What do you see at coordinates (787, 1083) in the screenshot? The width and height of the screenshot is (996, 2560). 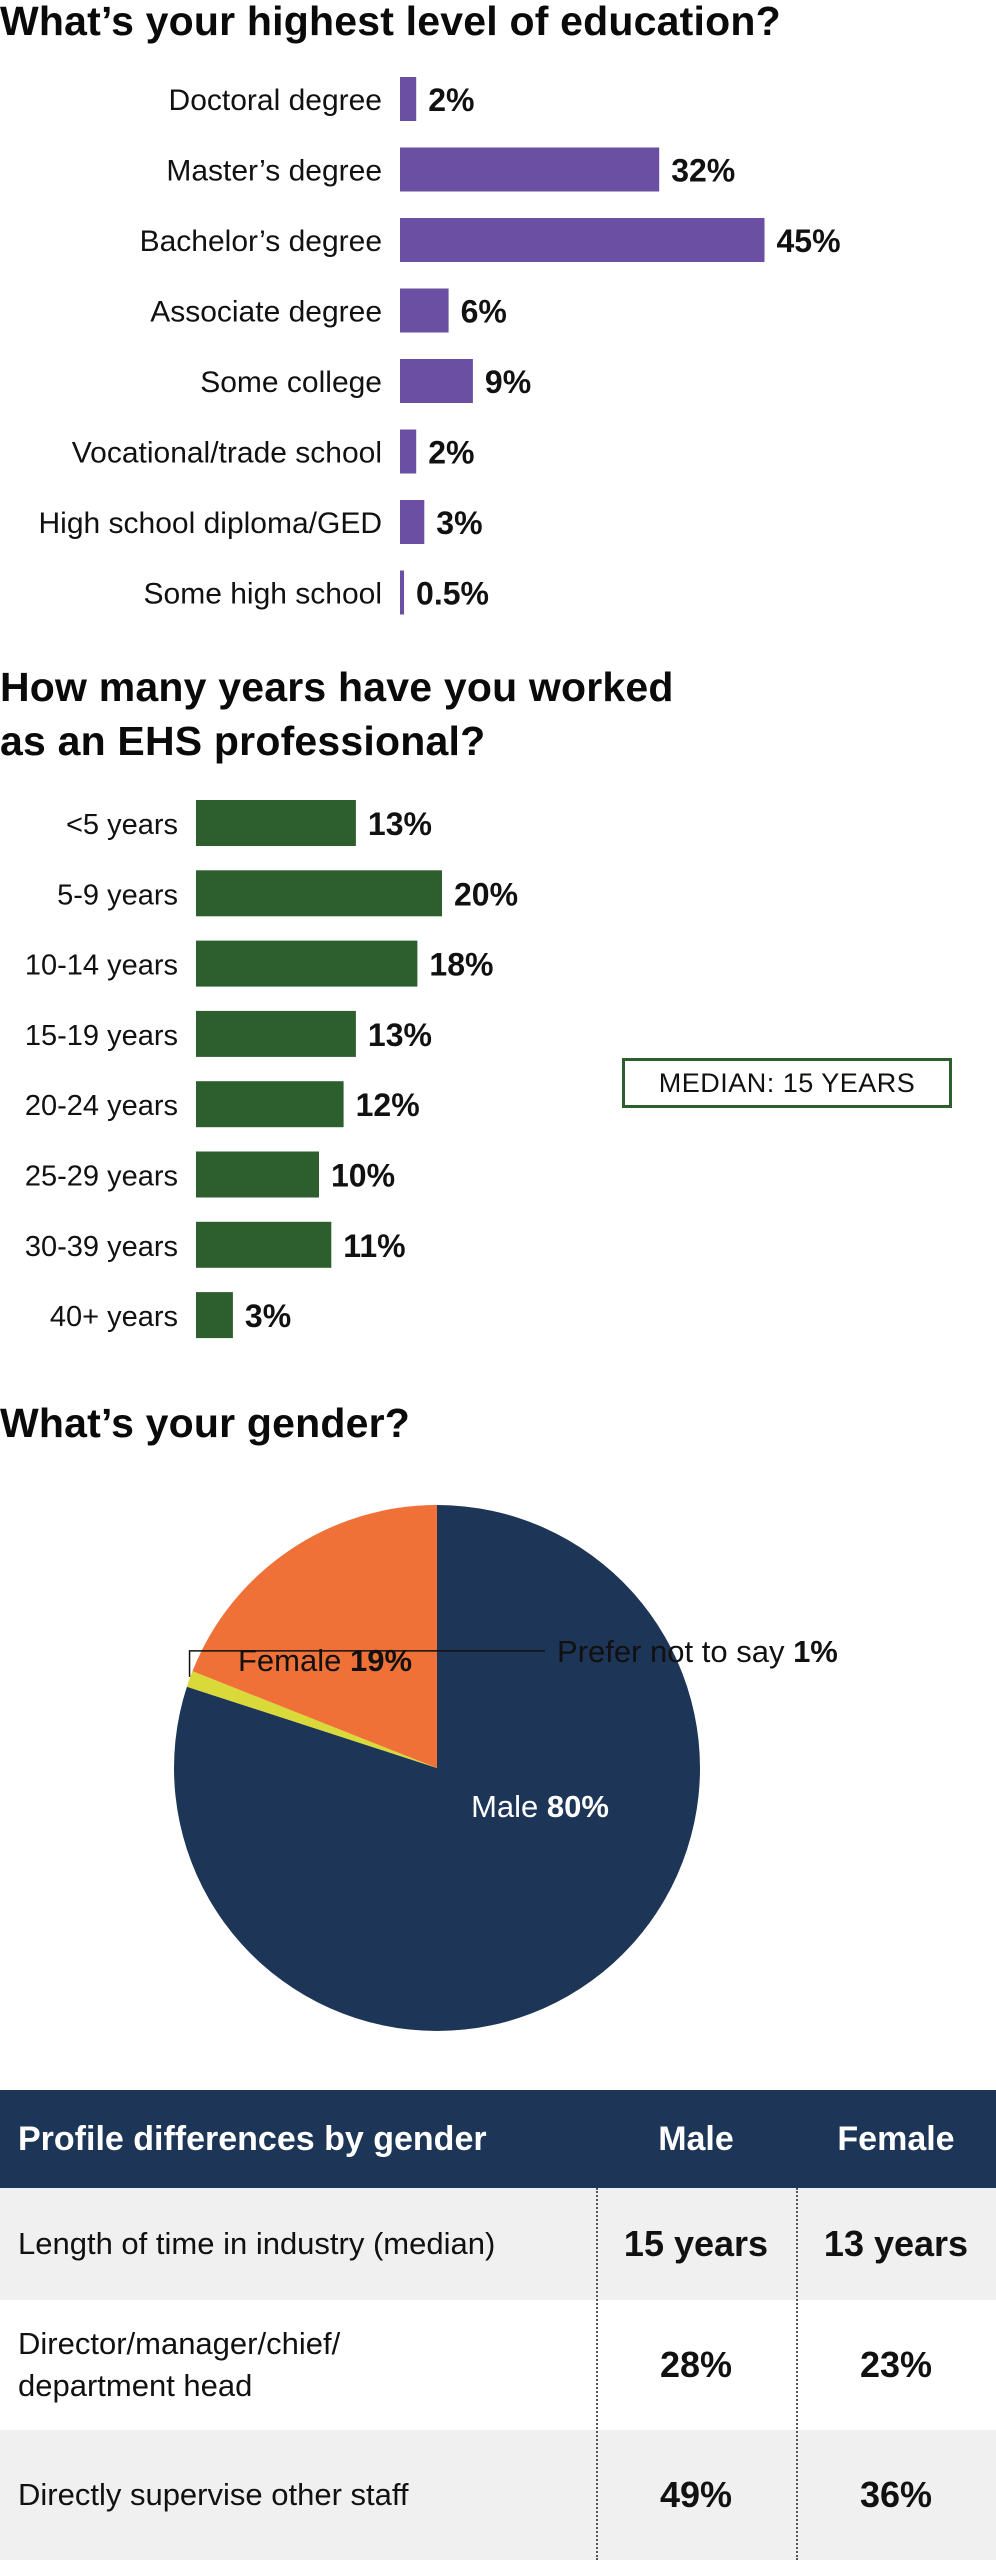 I see `median-badge: MEDIAN: 15 YEARS` at bounding box center [787, 1083].